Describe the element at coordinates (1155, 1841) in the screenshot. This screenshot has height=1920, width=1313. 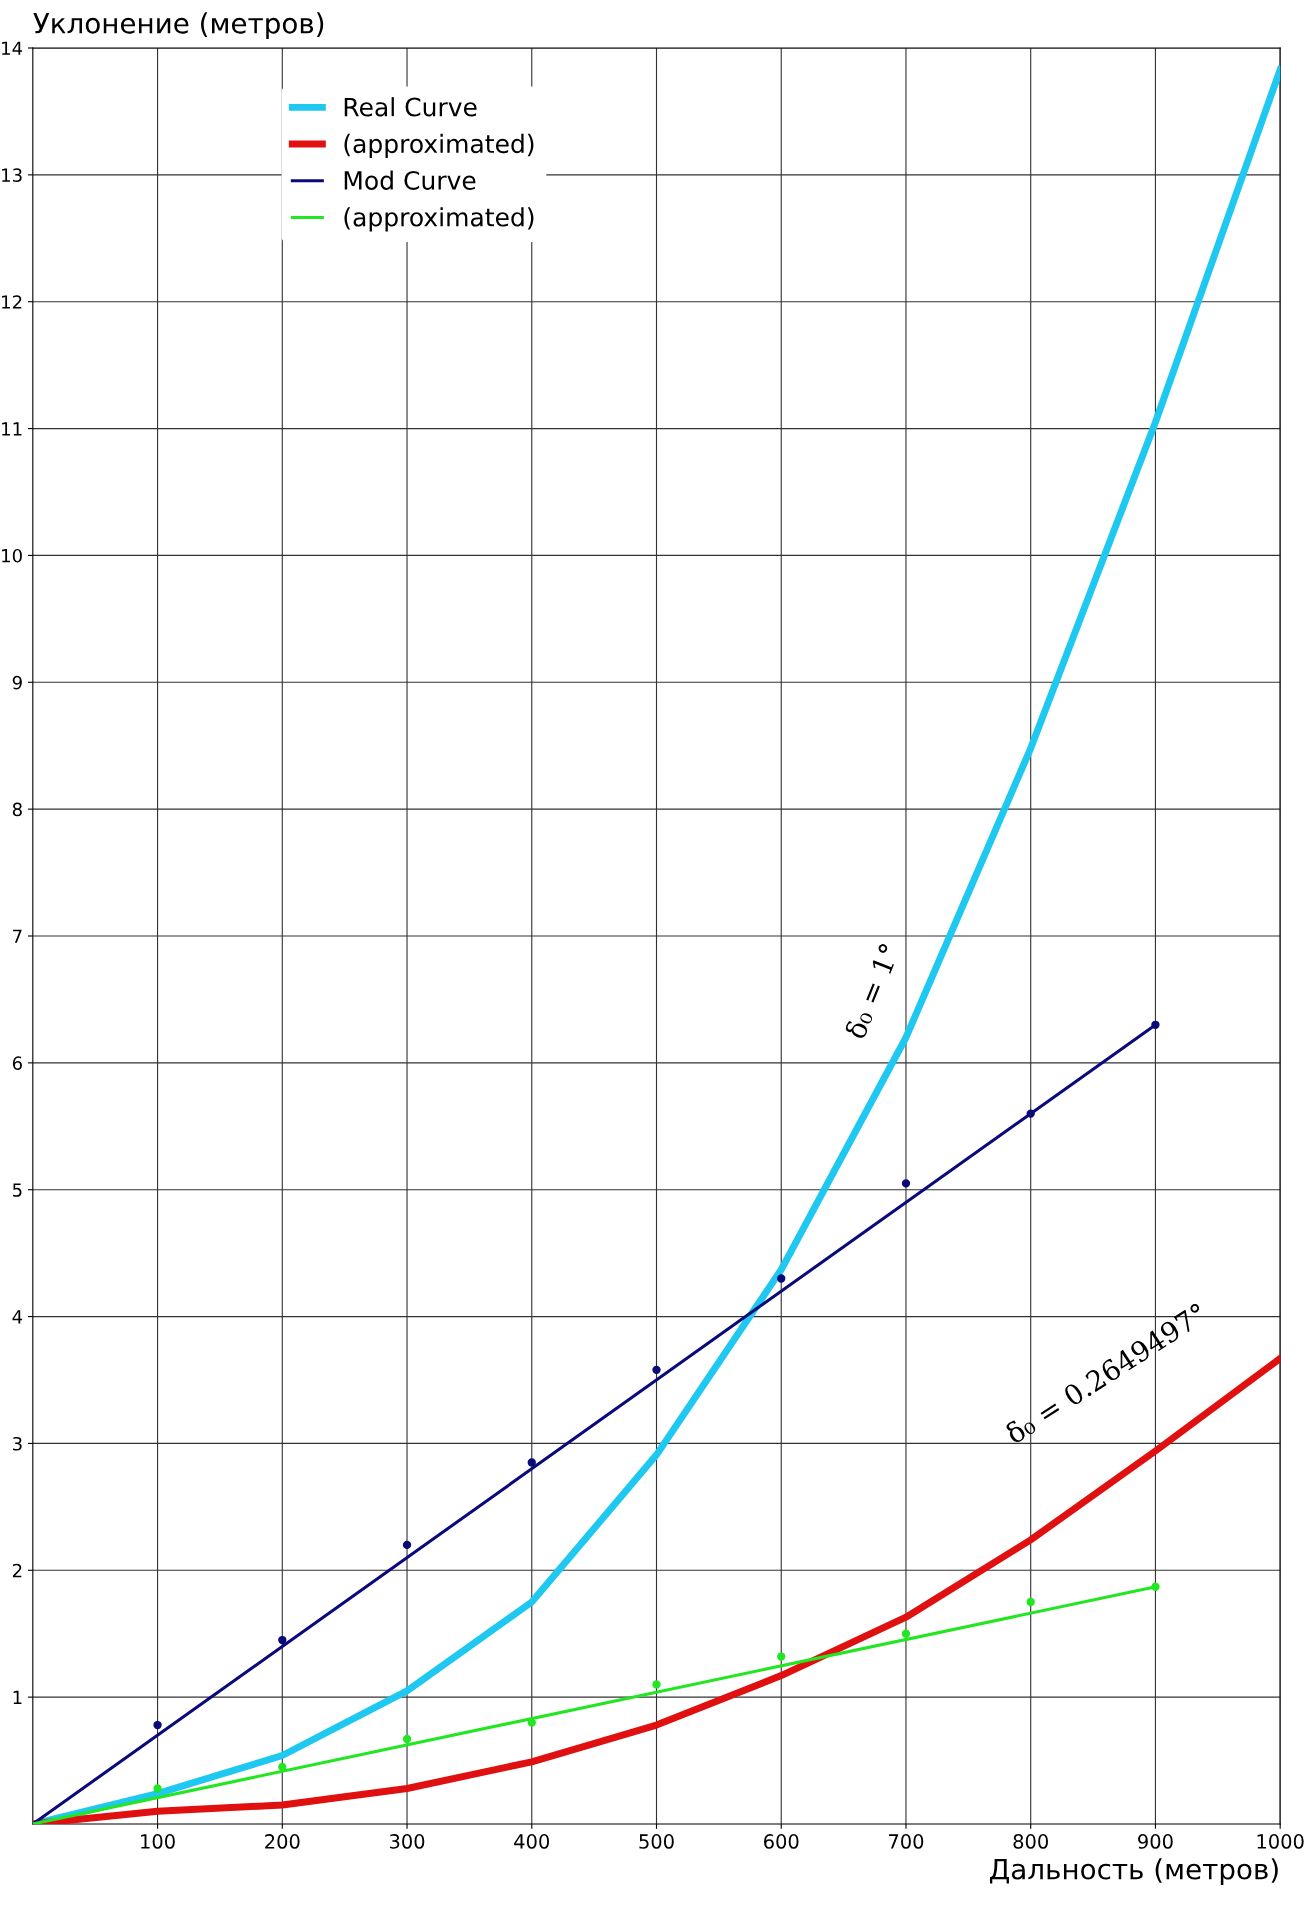
I see `x-tick-label: 900` at that location.